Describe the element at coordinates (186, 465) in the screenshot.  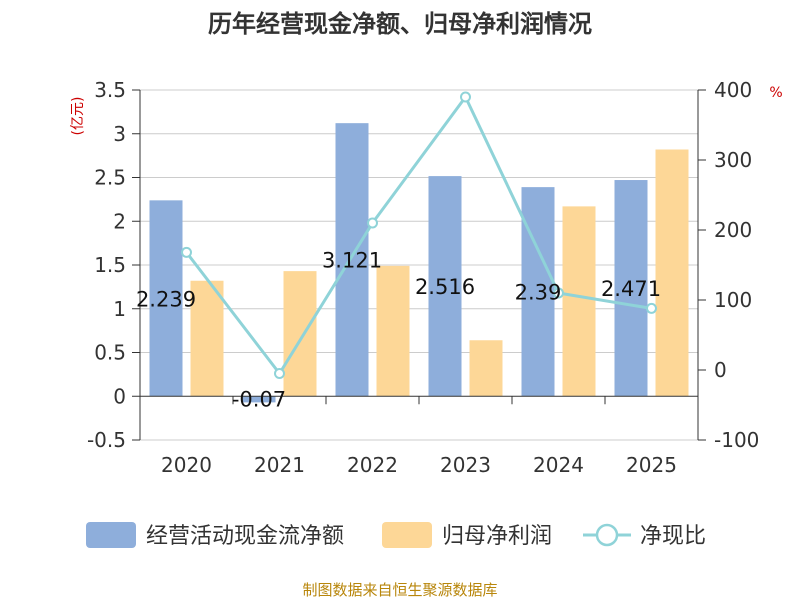
I see `x-axis-tick: 2020` at that location.